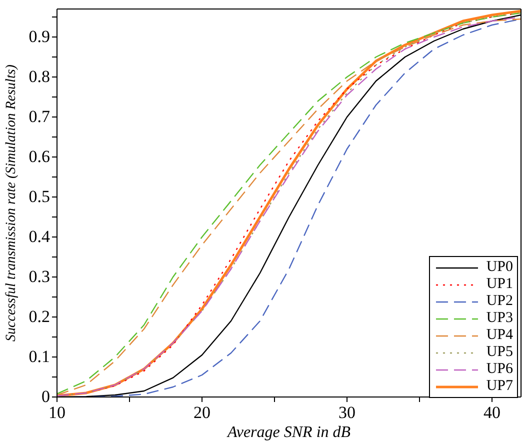  Describe the element at coordinates (499, 301) in the screenshot. I see `legend-label: UP2` at that location.